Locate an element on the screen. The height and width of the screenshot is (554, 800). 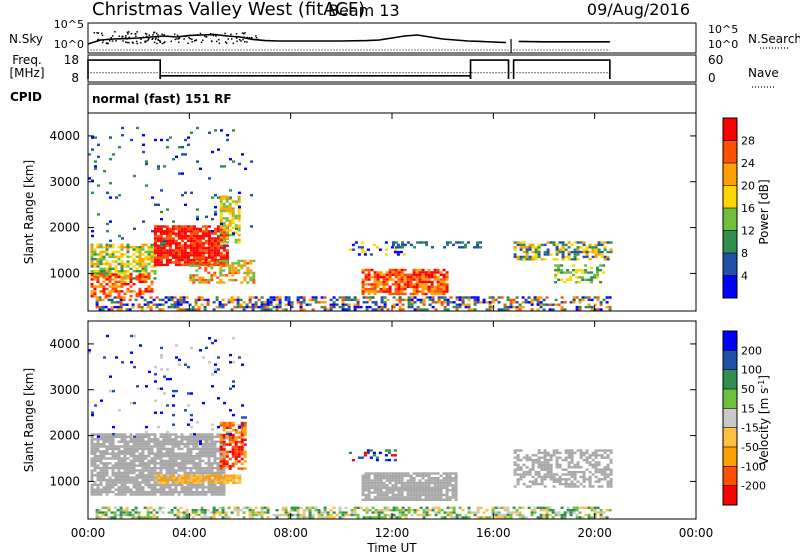
freq-step-segment is located at coordinates (124, 69).